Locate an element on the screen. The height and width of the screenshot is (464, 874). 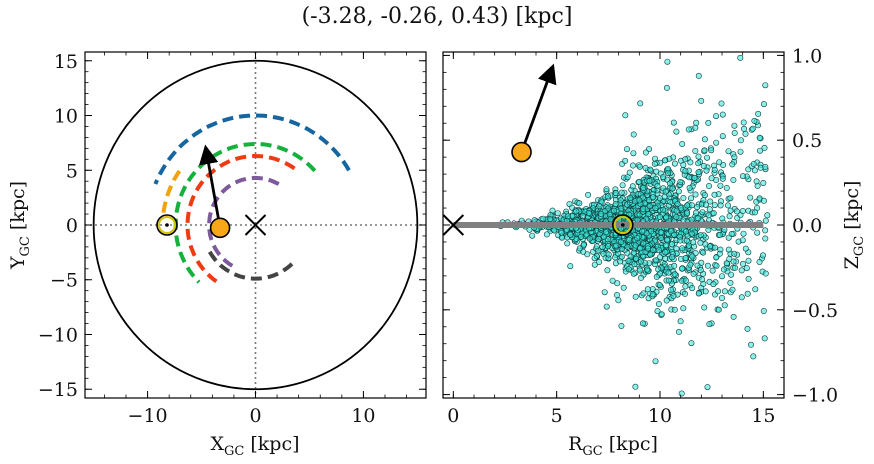
galactic-center-marker is located at coordinates (255, 225).